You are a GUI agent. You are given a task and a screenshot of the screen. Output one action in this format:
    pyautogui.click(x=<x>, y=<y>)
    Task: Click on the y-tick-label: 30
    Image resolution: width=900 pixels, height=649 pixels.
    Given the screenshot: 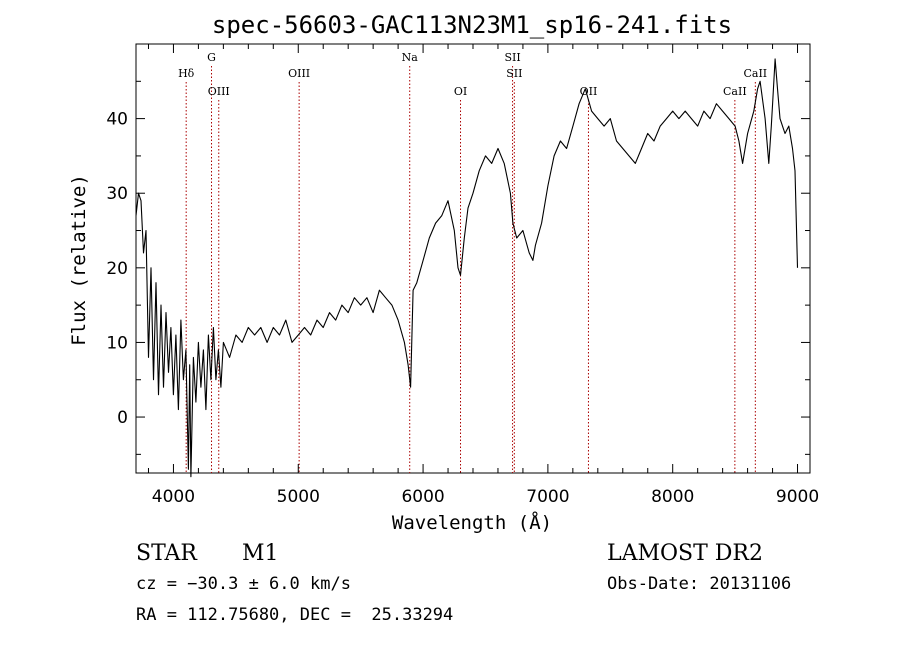 What is the action you would take?
    pyautogui.click(x=117, y=194)
    